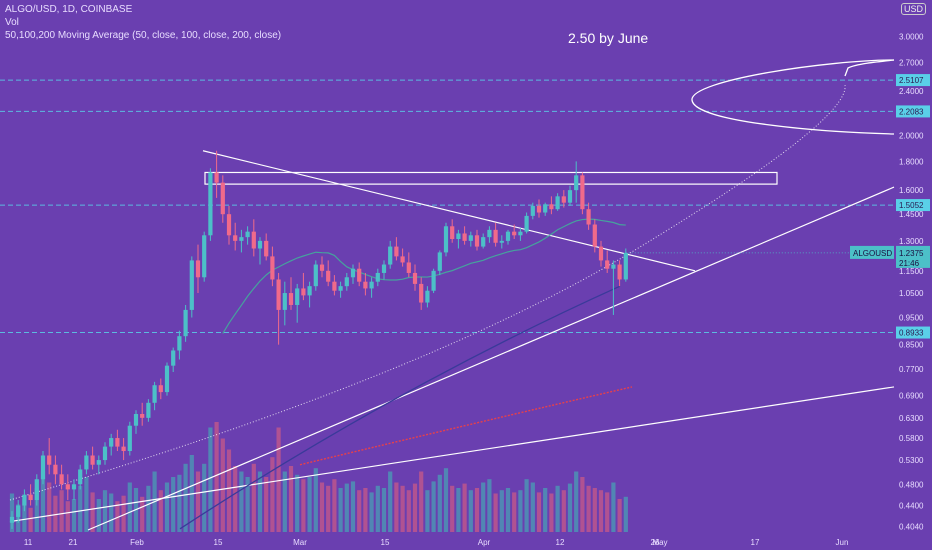 The image size is (932, 550). I want to click on supply-zone-rectangle, so click(491, 178).